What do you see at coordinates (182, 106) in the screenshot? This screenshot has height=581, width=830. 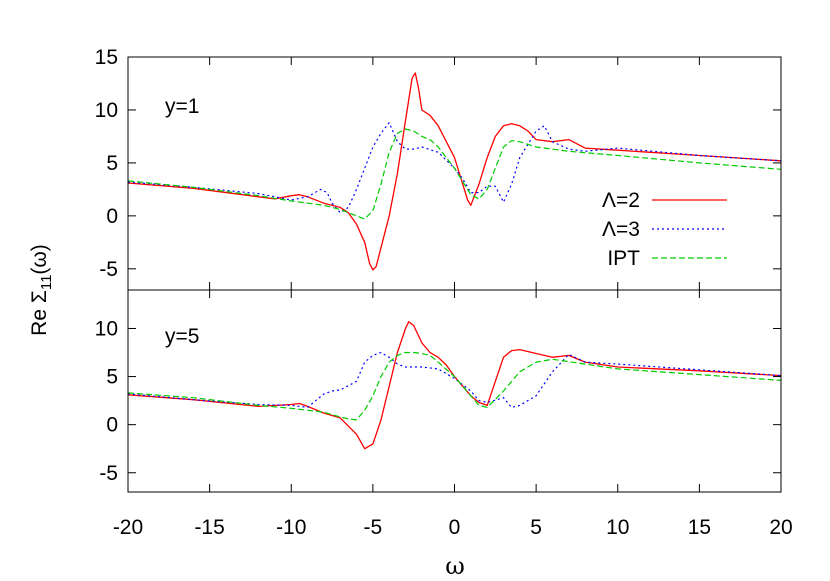 I see `panel-label: y=1` at bounding box center [182, 106].